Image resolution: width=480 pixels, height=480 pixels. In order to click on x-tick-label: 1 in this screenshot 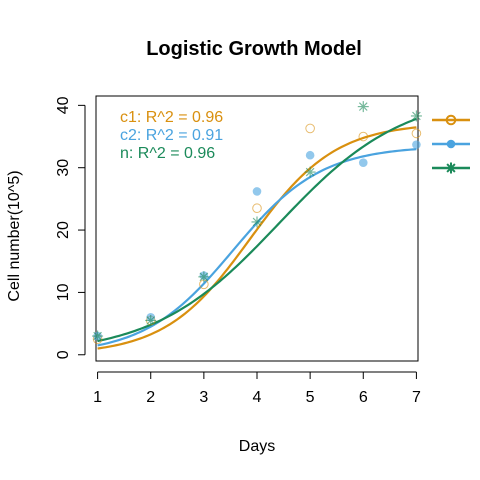, I will do `click(97, 397)`.